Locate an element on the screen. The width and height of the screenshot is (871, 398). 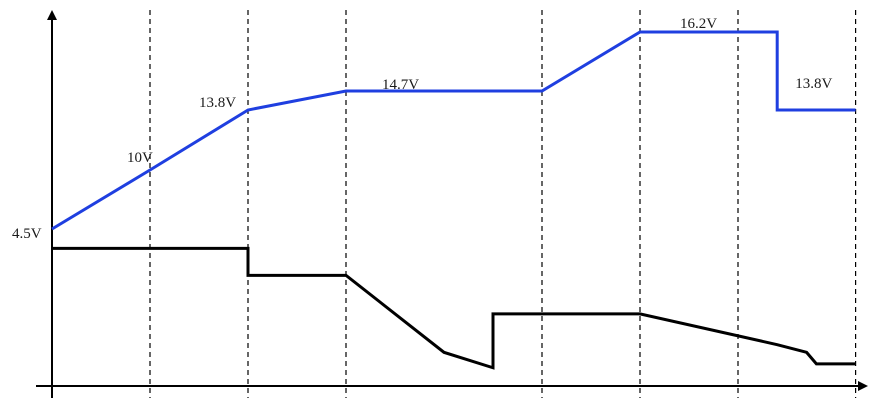
voltage-label-1: 4.5V is located at coordinates (27, 234).